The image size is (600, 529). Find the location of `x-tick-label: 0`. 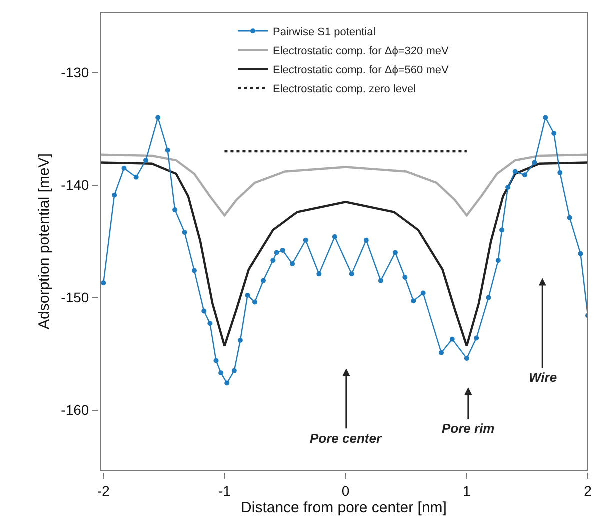

x-tick-label: 0 is located at coordinates (346, 490).